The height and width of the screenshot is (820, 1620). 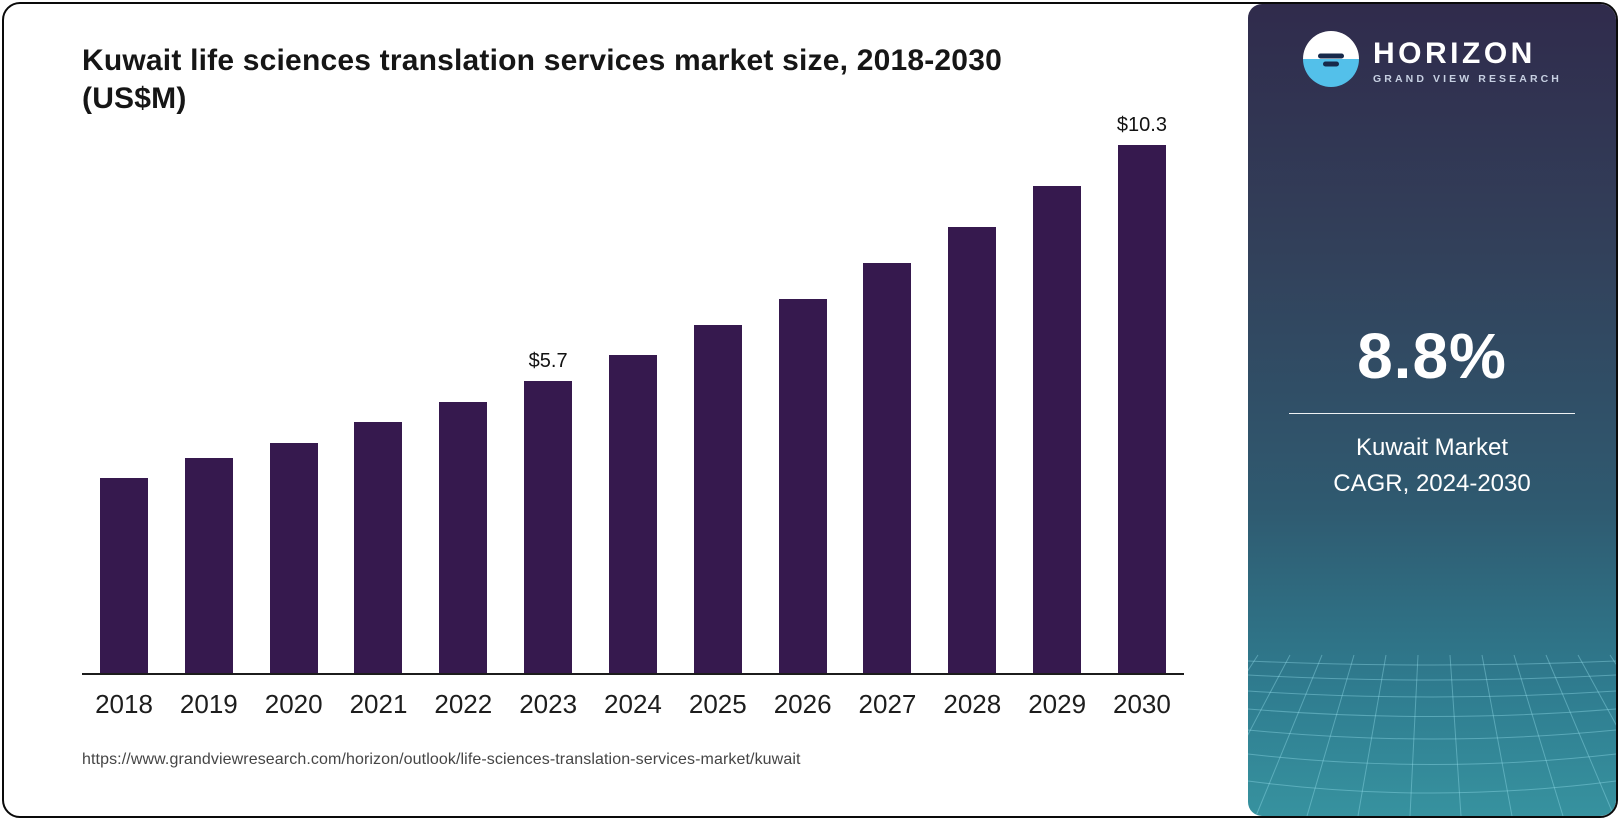 I want to click on brand-name: HORIZON, so click(x=1454, y=53).